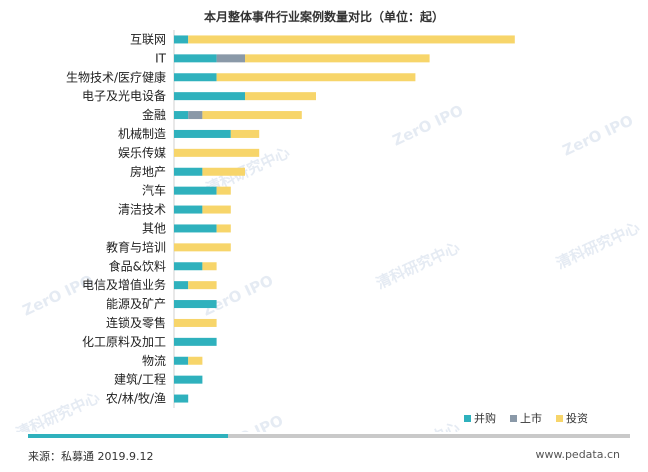  Describe the element at coordinates (154, 361) in the screenshot. I see `category-label: 物流` at that location.